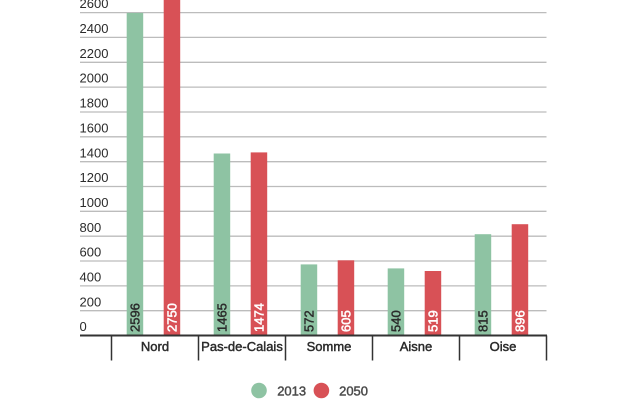  What do you see at coordinates (91, 277) in the screenshot?
I see `svg-text: 400` at bounding box center [91, 277].